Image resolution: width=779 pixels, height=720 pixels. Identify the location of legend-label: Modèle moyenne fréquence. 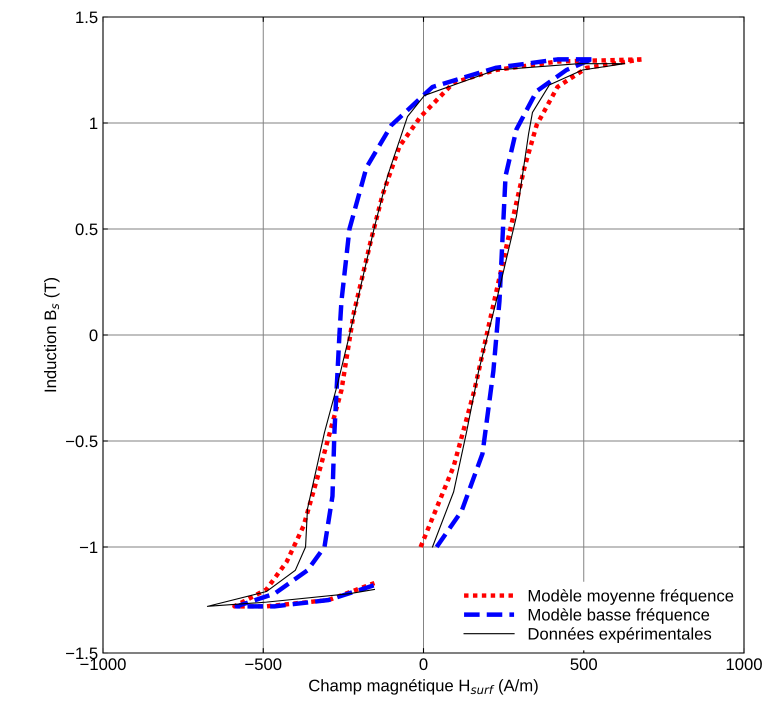
(631, 597).